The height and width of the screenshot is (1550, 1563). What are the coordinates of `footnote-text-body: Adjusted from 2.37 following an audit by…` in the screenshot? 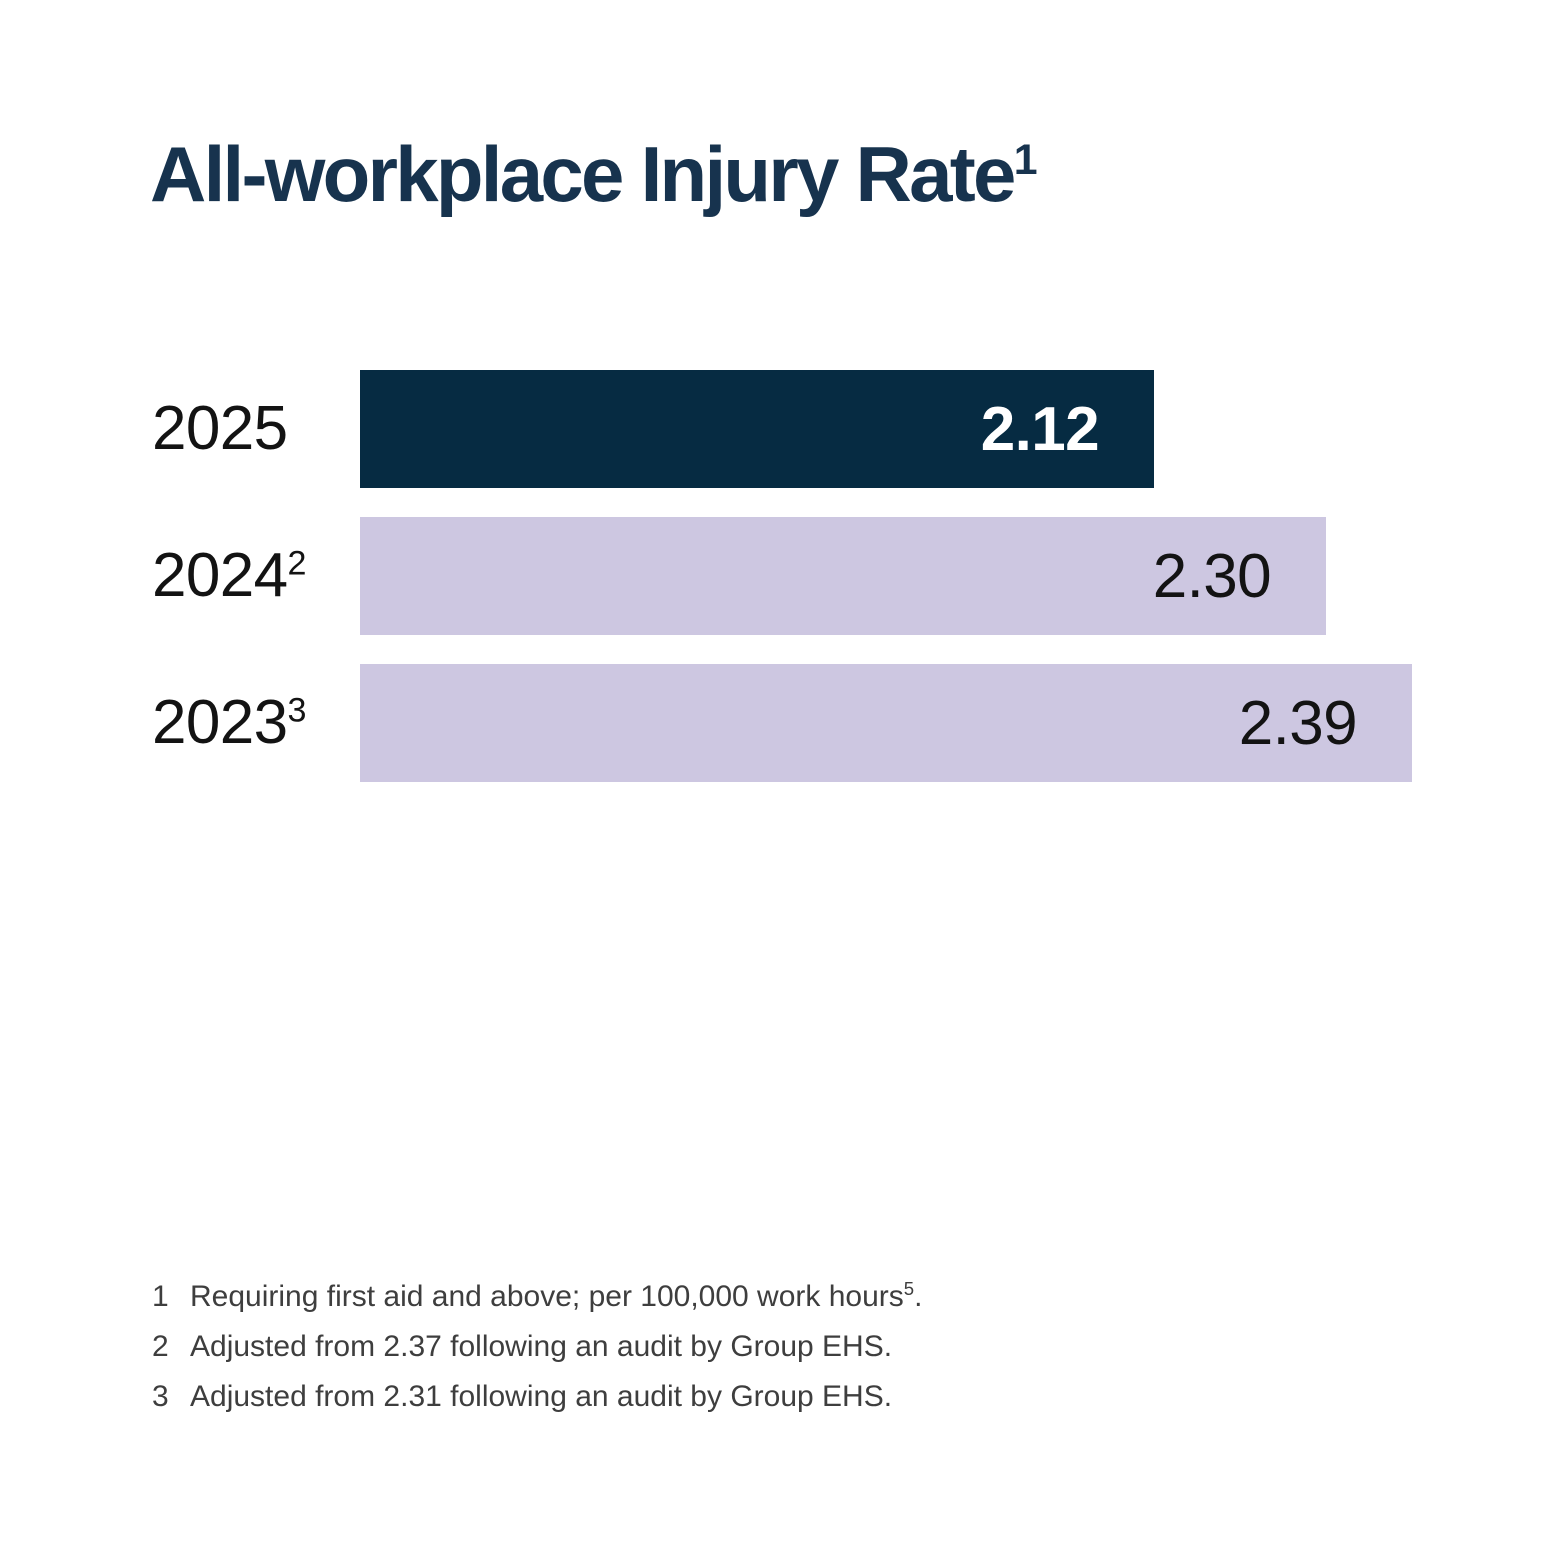 It's located at (541, 1346).